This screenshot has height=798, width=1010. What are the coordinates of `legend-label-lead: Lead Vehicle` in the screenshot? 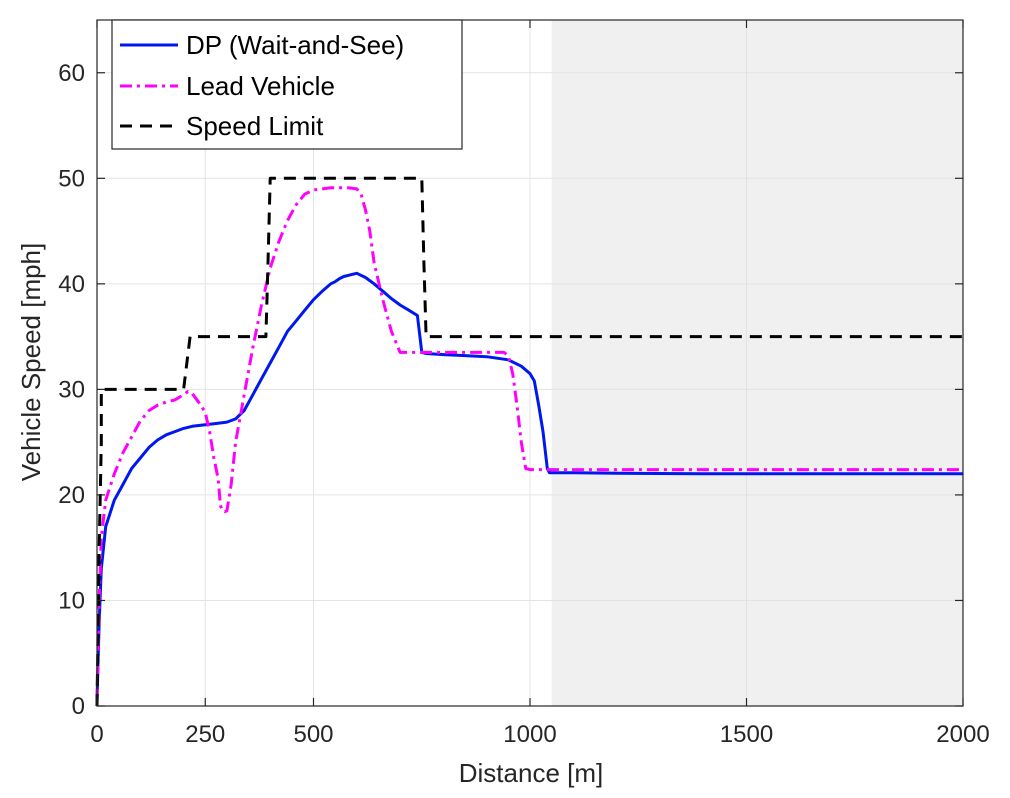 It's located at (260, 86).